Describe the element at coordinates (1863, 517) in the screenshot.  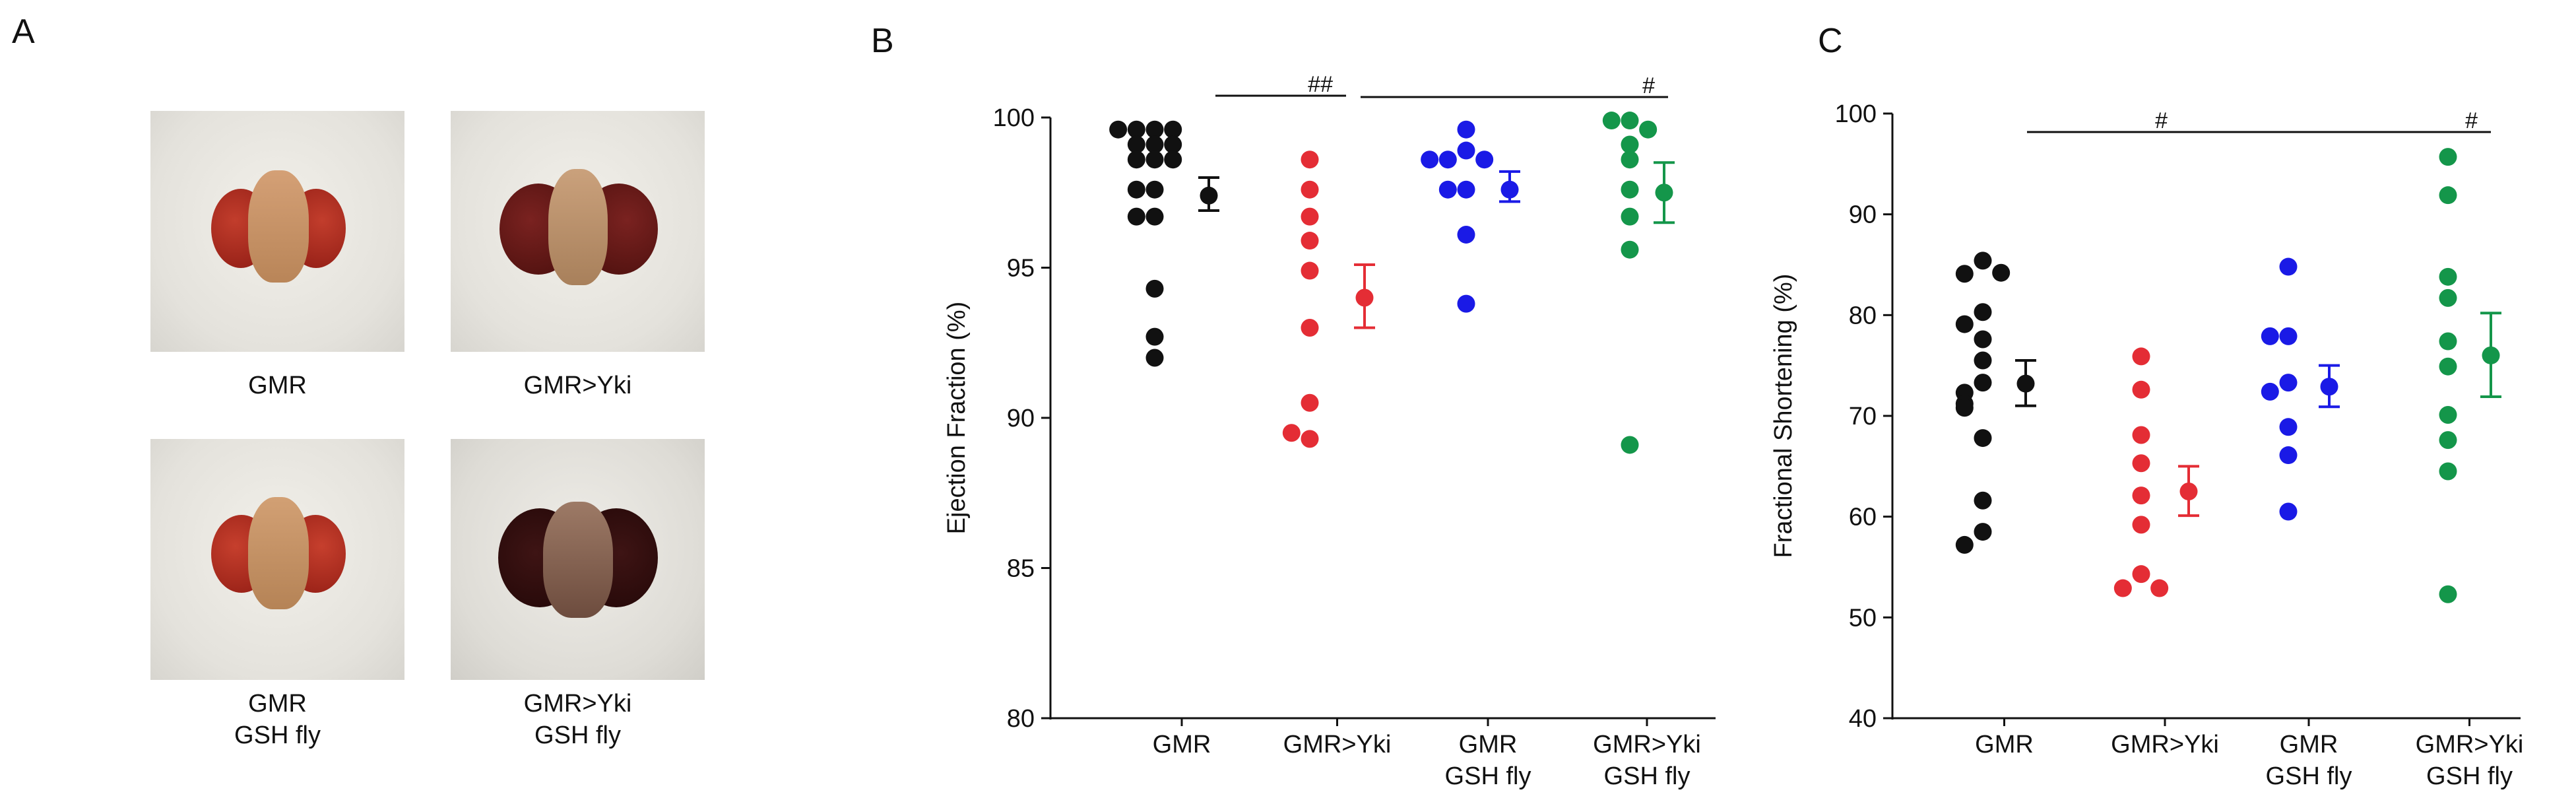
I see `y-tick-label: 60` at that location.